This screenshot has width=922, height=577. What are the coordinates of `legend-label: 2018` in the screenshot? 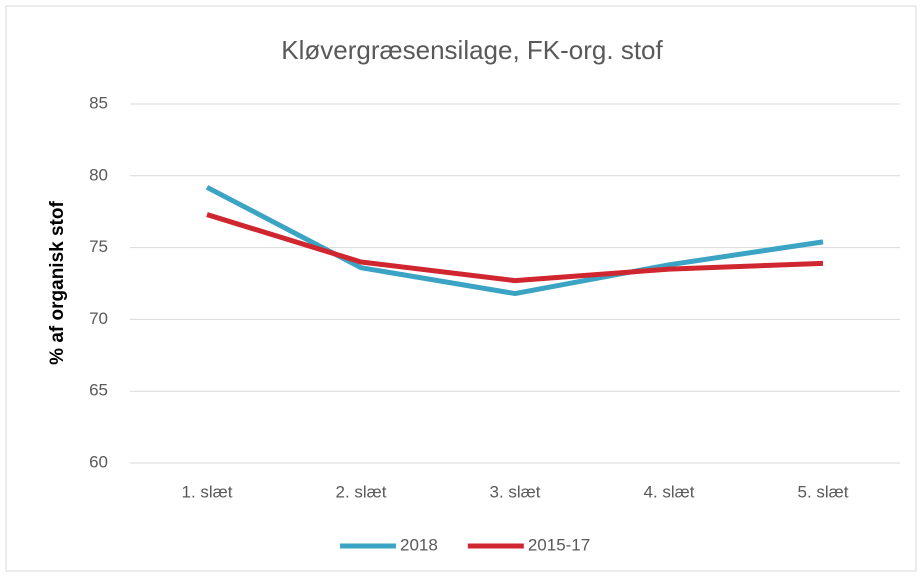 It's located at (419, 544).